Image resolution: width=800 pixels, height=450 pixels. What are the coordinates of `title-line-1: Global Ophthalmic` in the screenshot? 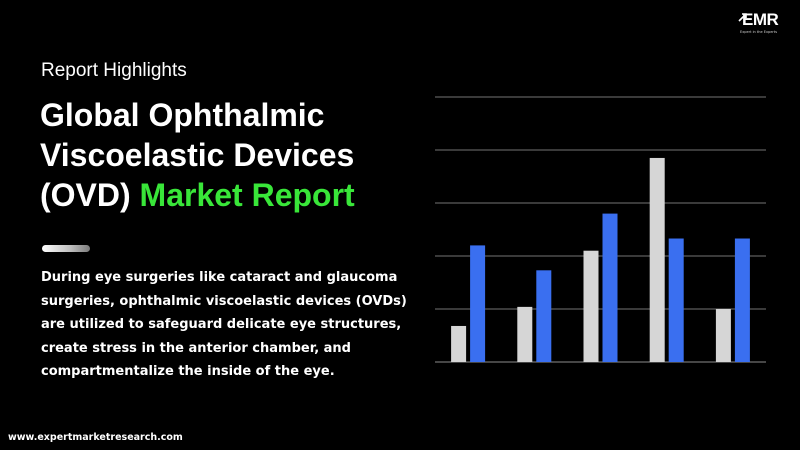 It's located at (182, 115).